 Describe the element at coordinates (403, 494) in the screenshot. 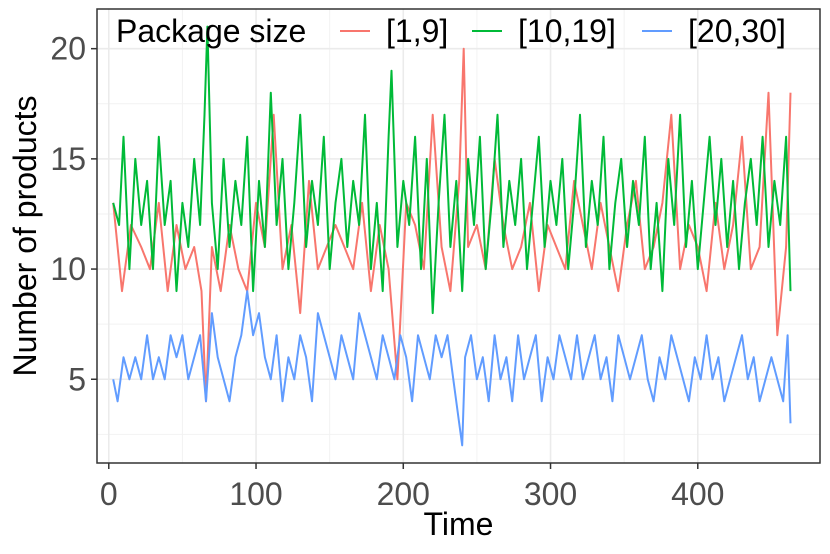

I see `x-tick-label: 200` at that location.